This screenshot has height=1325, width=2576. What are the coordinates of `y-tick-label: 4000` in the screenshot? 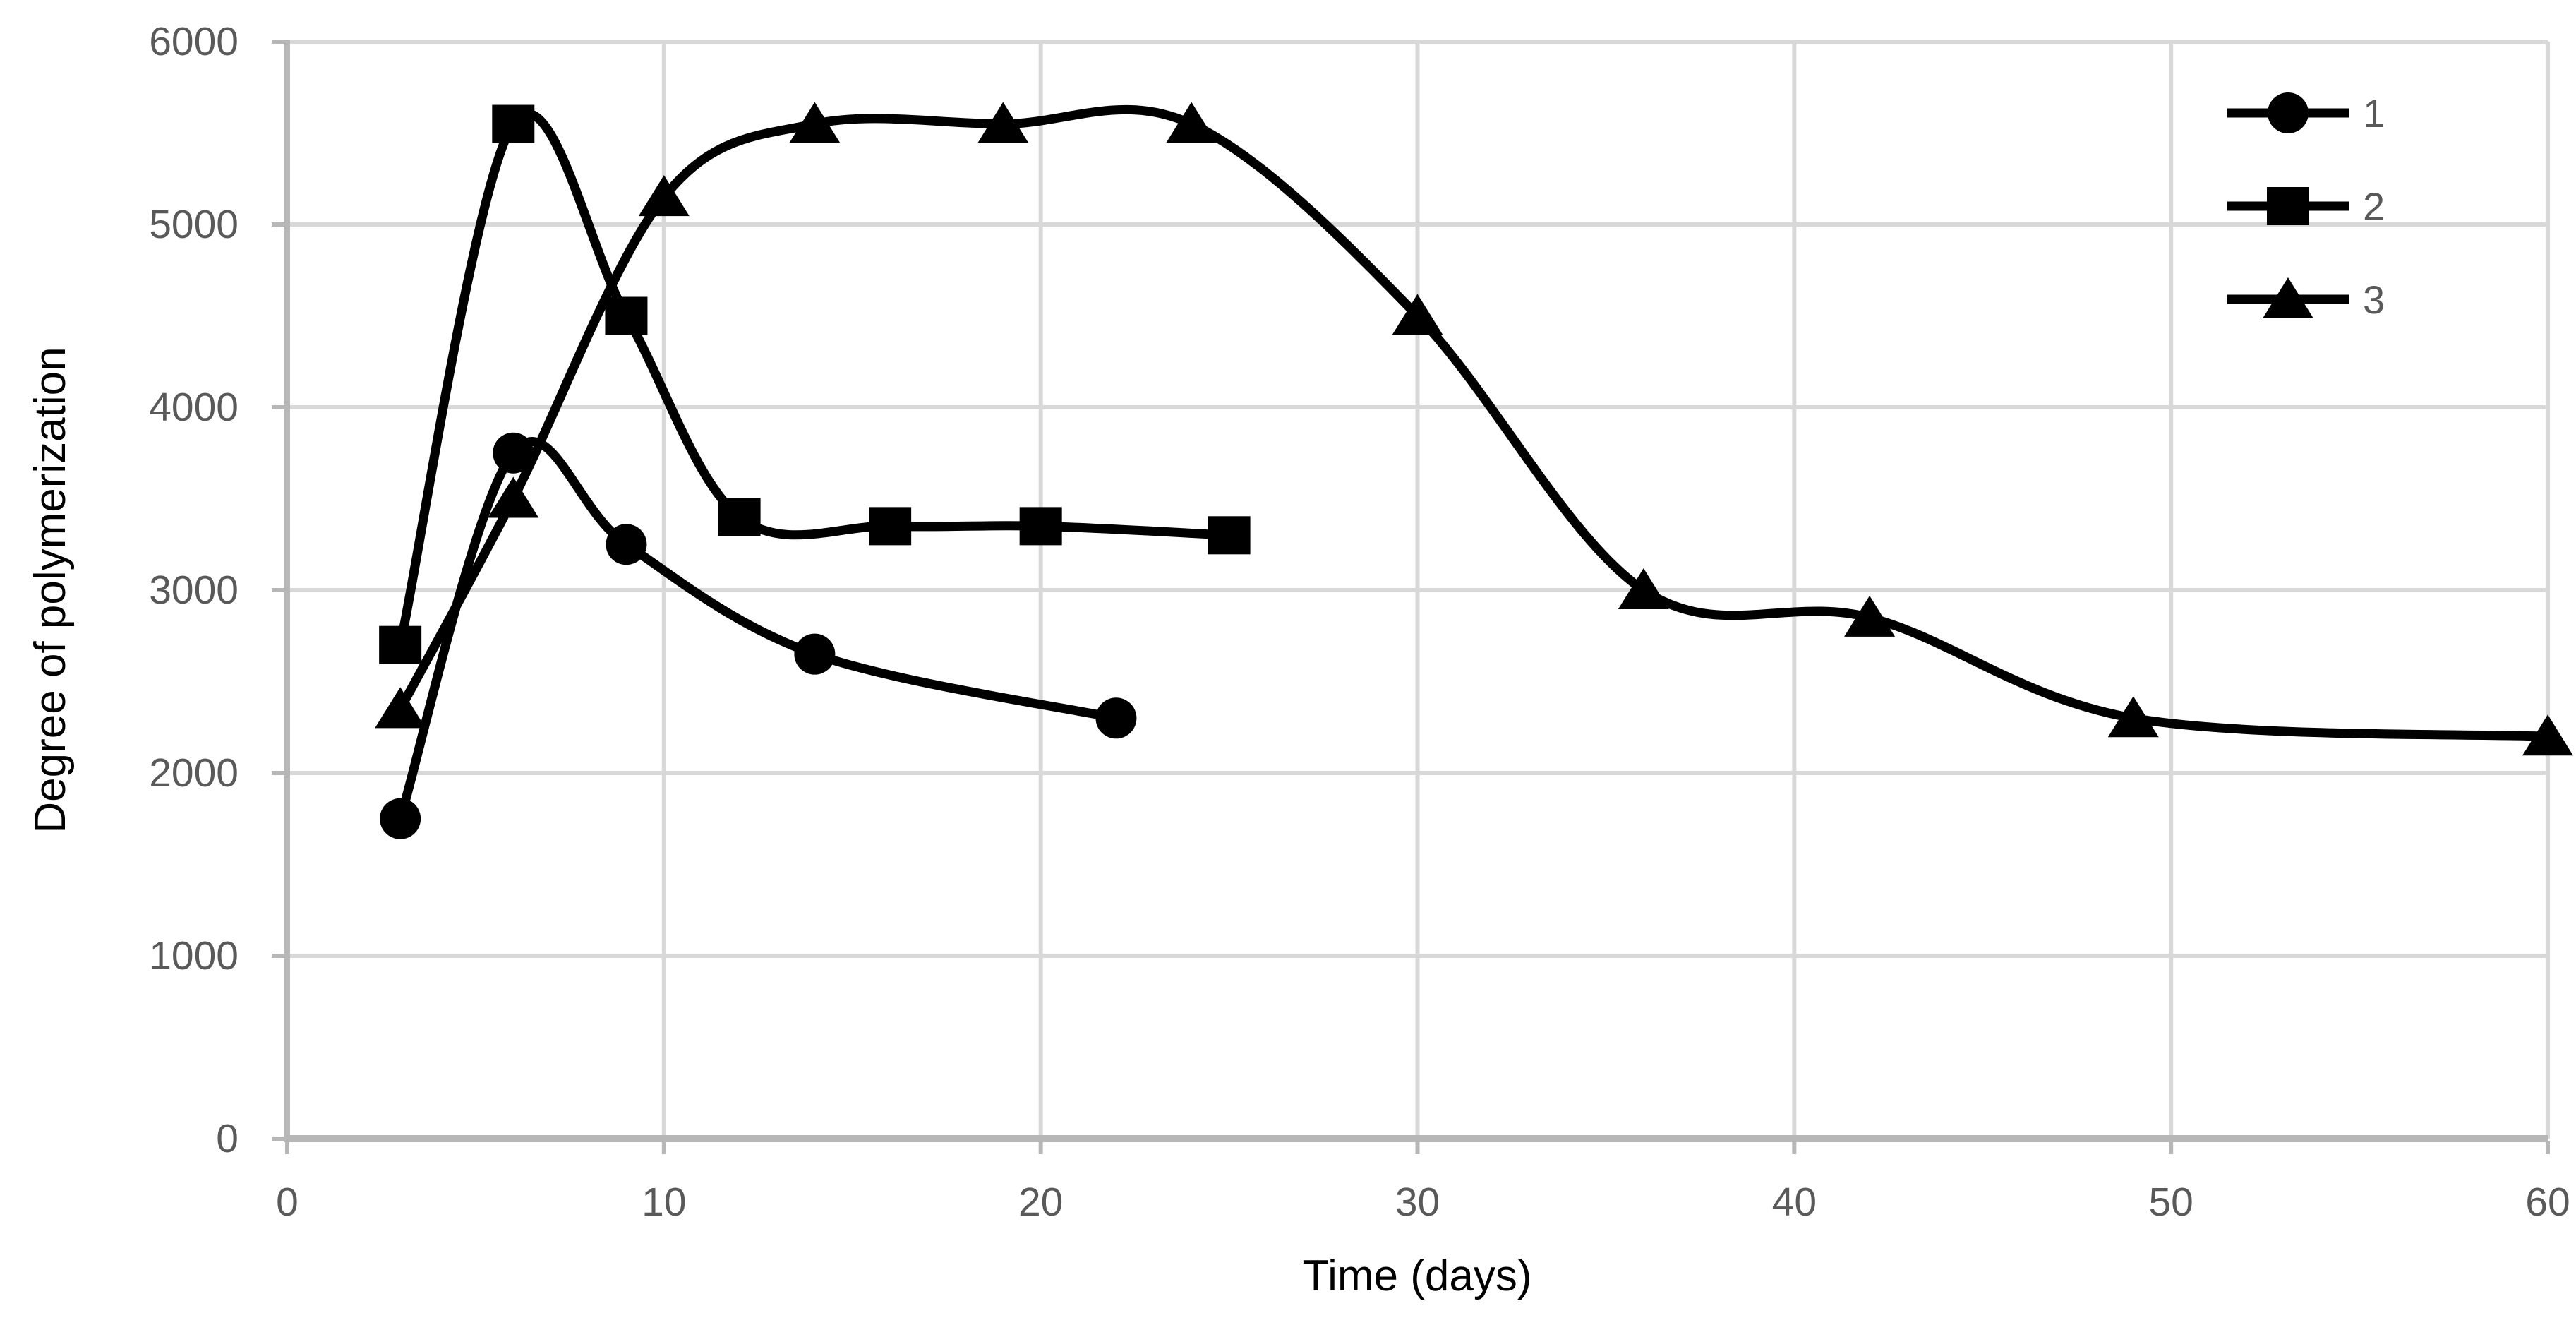 It's located at (194, 407).